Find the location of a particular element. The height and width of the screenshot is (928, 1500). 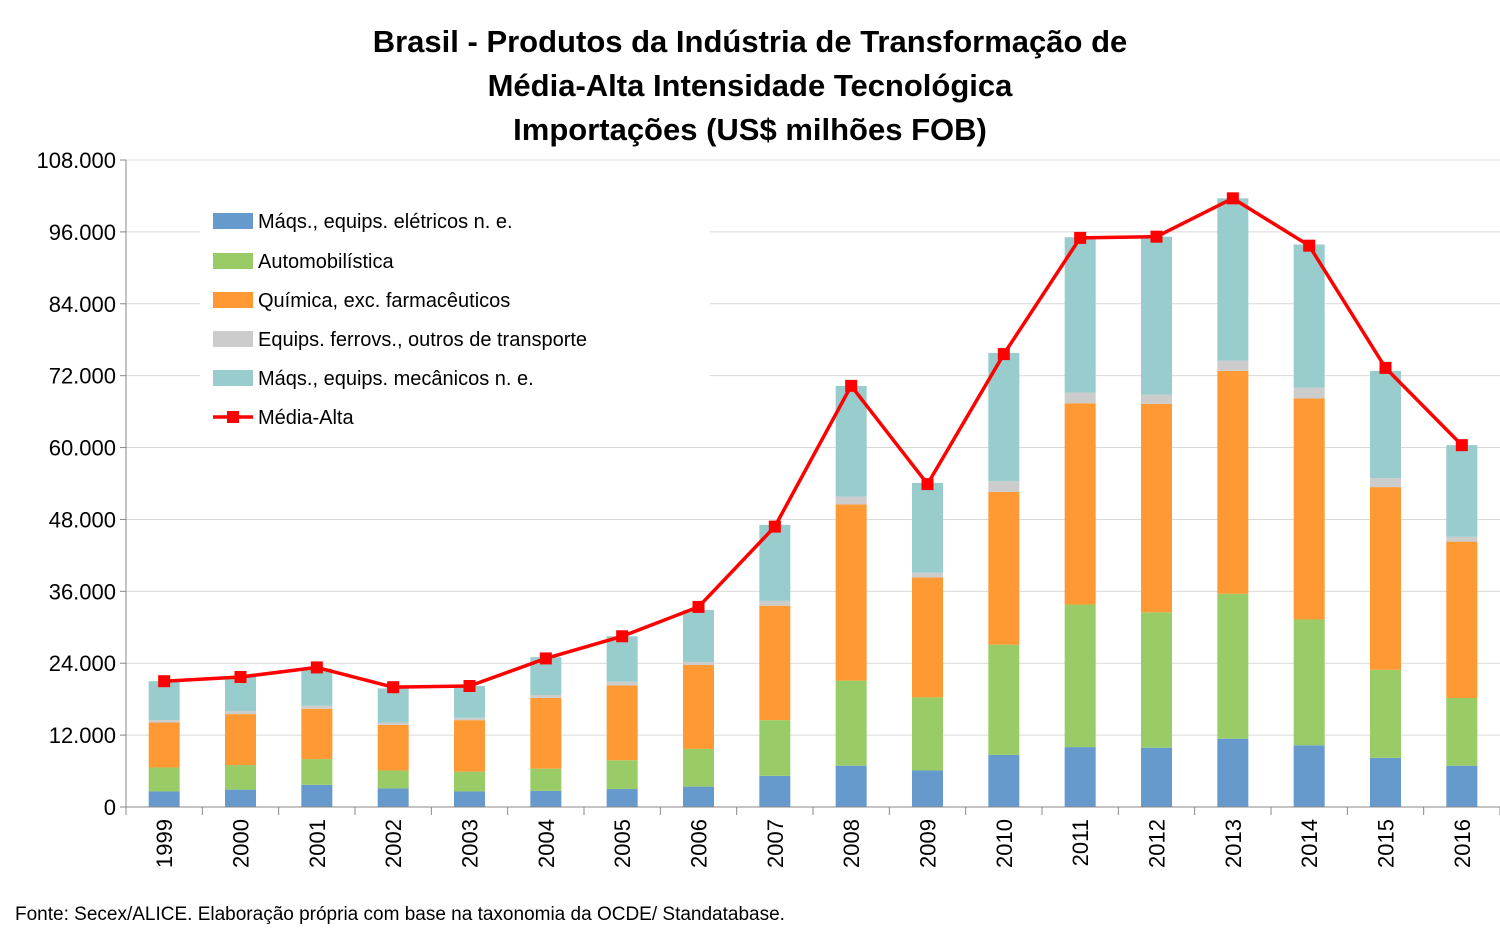

x-tick-label: 2011 is located at coordinates (1080, 842).